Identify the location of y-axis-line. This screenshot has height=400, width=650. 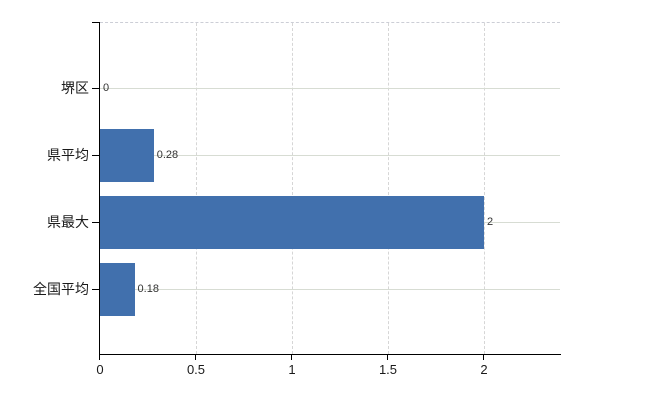
(99, 188).